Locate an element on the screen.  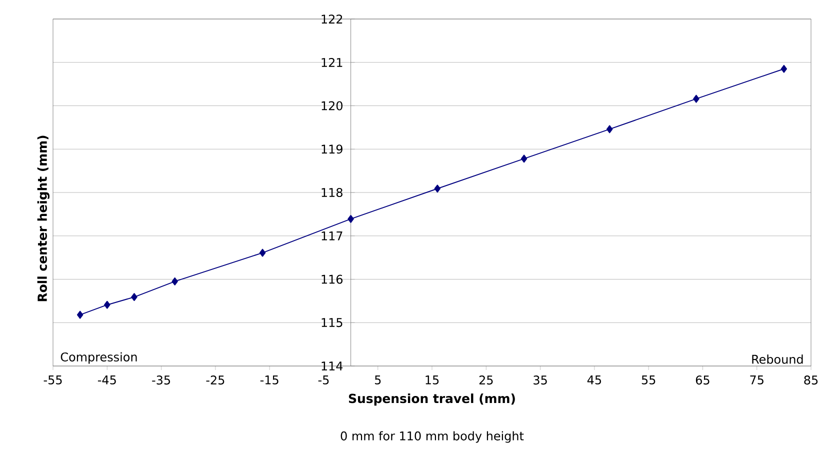
x-tick-label: -45 is located at coordinates (107, 380).